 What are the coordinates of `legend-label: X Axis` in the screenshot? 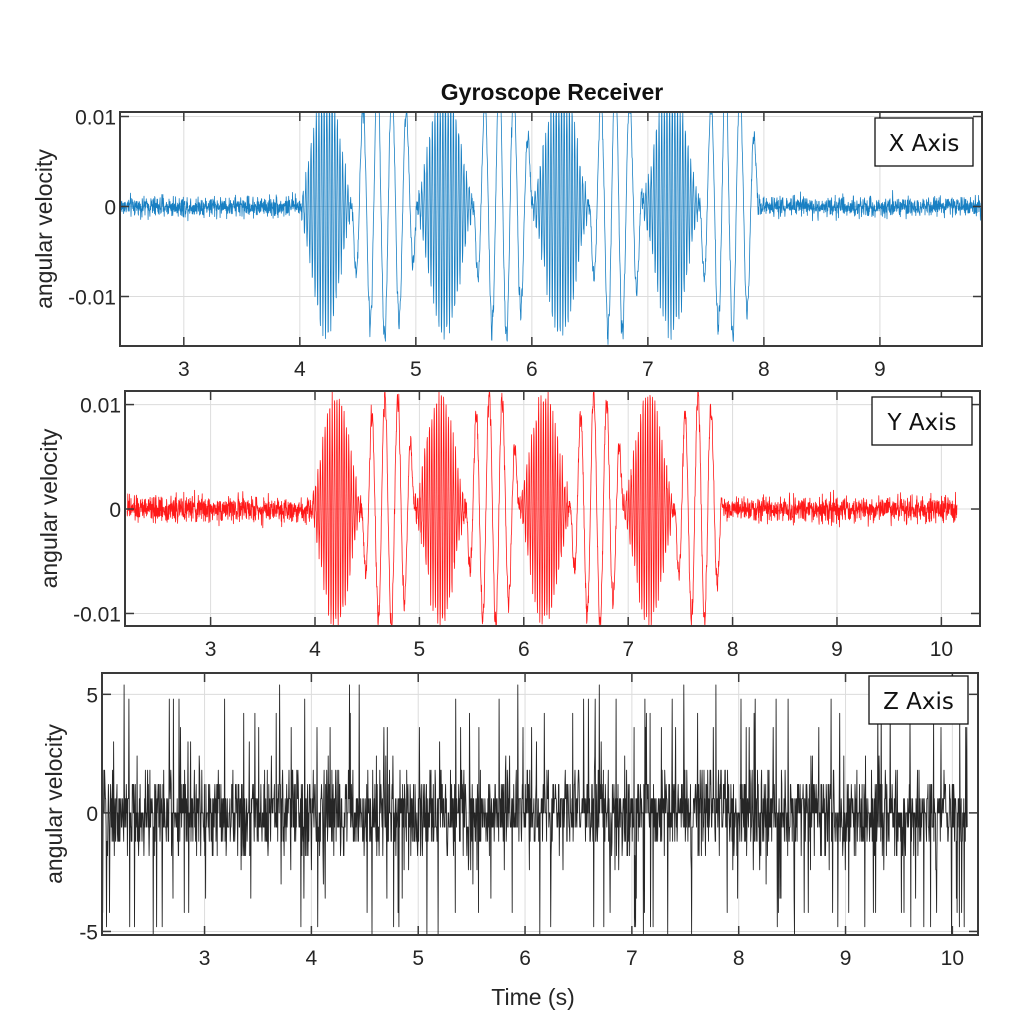 It's located at (924, 144).